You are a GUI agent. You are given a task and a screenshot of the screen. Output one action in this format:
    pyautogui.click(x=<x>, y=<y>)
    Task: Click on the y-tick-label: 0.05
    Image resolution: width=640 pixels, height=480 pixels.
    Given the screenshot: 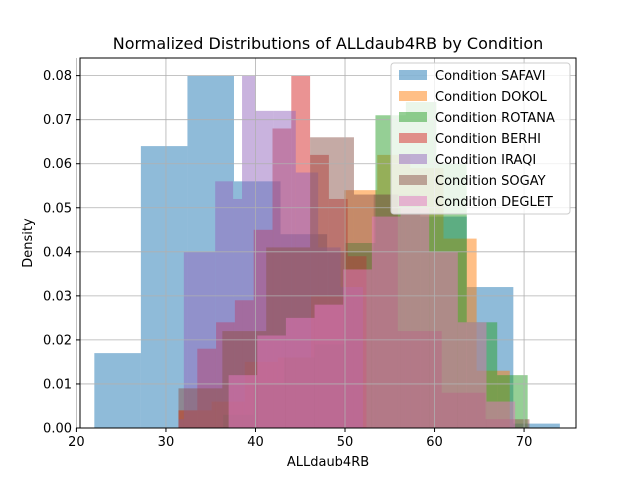 What is the action you would take?
    pyautogui.click(x=57, y=208)
    